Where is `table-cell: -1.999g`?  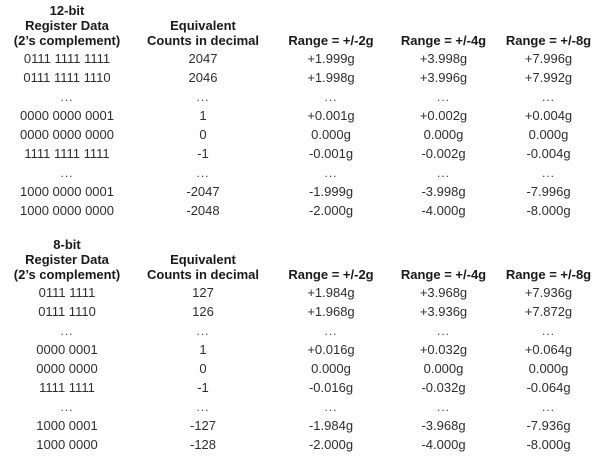 table-cell: -1.999g is located at coordinates (331, 191).